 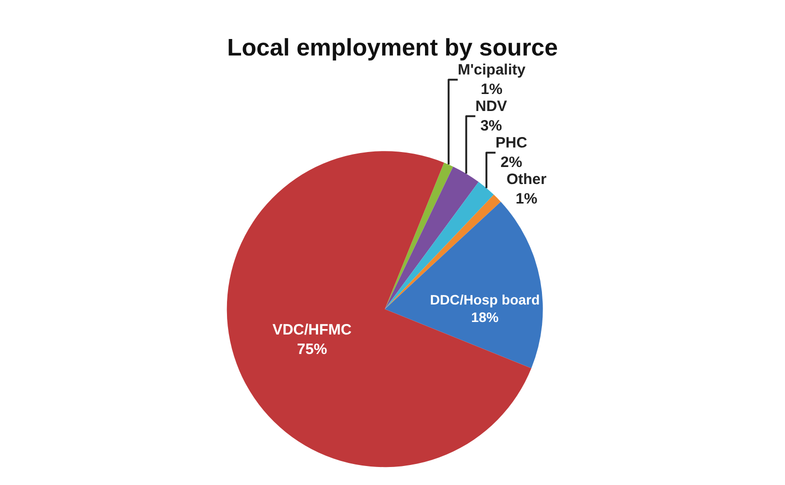 I want to click on data-label: 2%, so click(x=511, y=162).